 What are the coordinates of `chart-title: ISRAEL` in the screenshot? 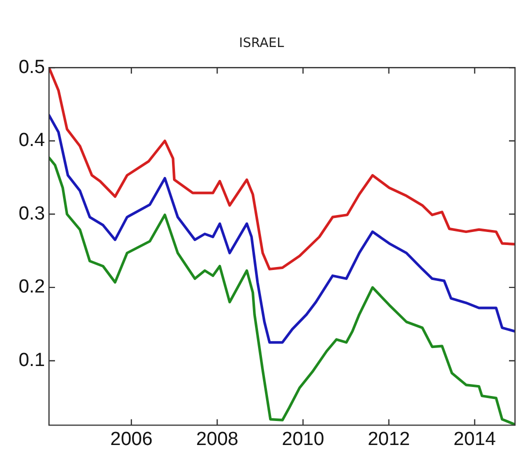 It's located at (262, 44).